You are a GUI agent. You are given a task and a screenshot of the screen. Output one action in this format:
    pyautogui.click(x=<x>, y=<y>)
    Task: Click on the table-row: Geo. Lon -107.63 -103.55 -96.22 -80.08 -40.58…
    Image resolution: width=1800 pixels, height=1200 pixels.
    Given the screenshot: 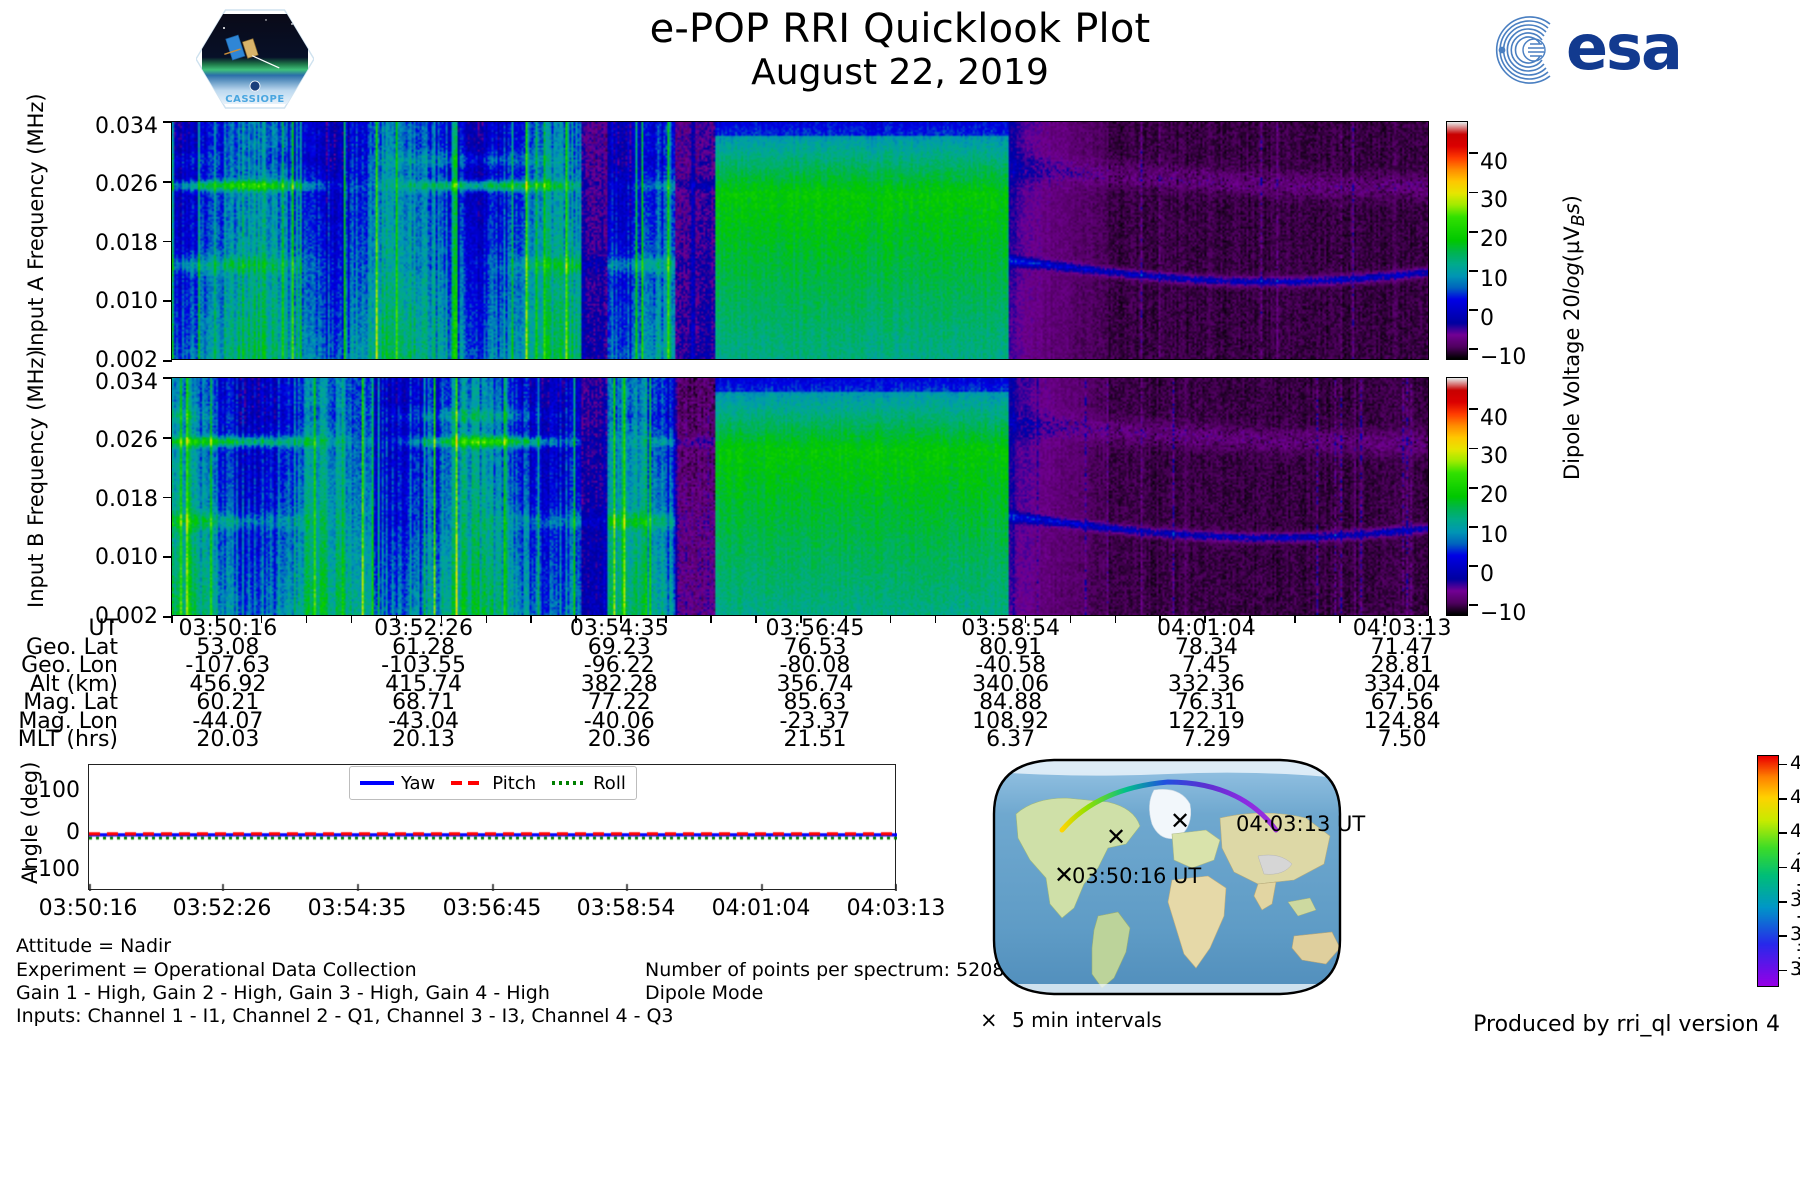 What is the action you would take?
    pyautogui.click(x=750, y=665)
    